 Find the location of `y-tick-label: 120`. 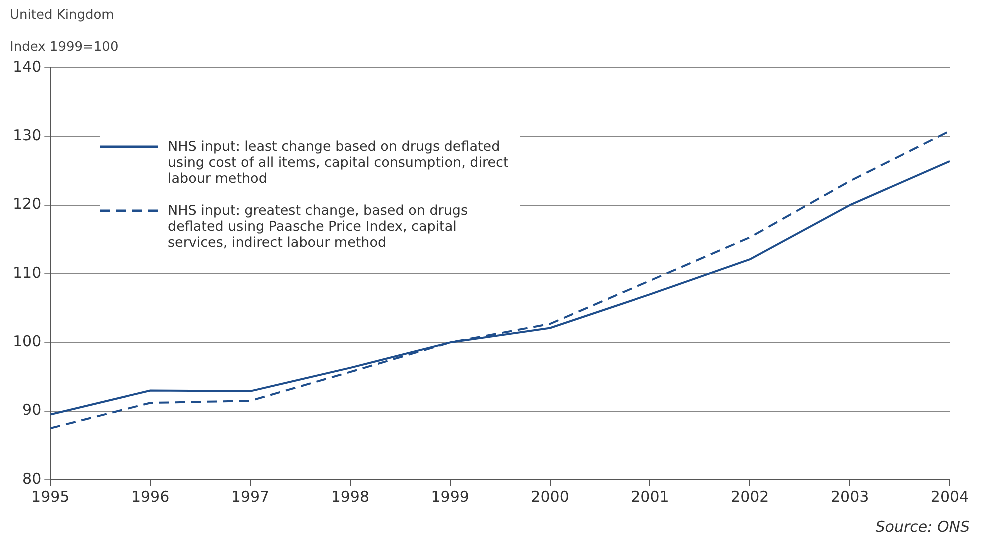

y-tick-label: 120 is located at coordinates (27, 204).